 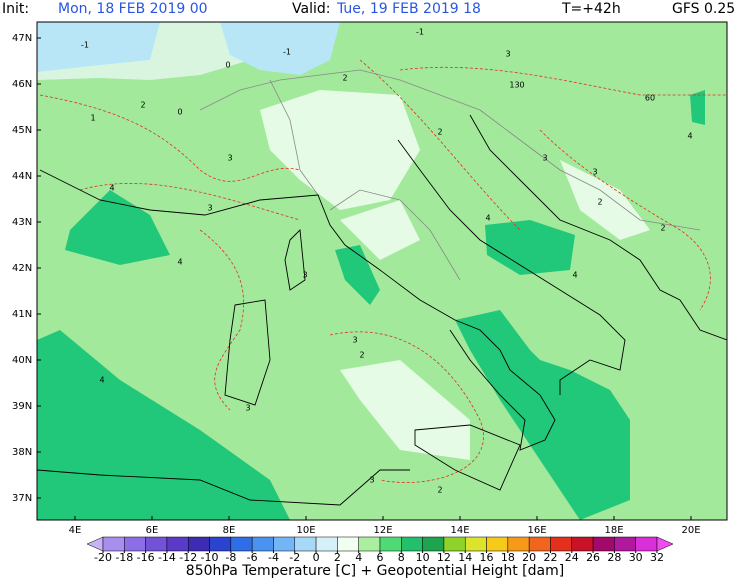 What do you see at coordinates (465, 557) in the screenshot?
I see `colorbar-tick-label: 14` at bounding box center [465, 557].